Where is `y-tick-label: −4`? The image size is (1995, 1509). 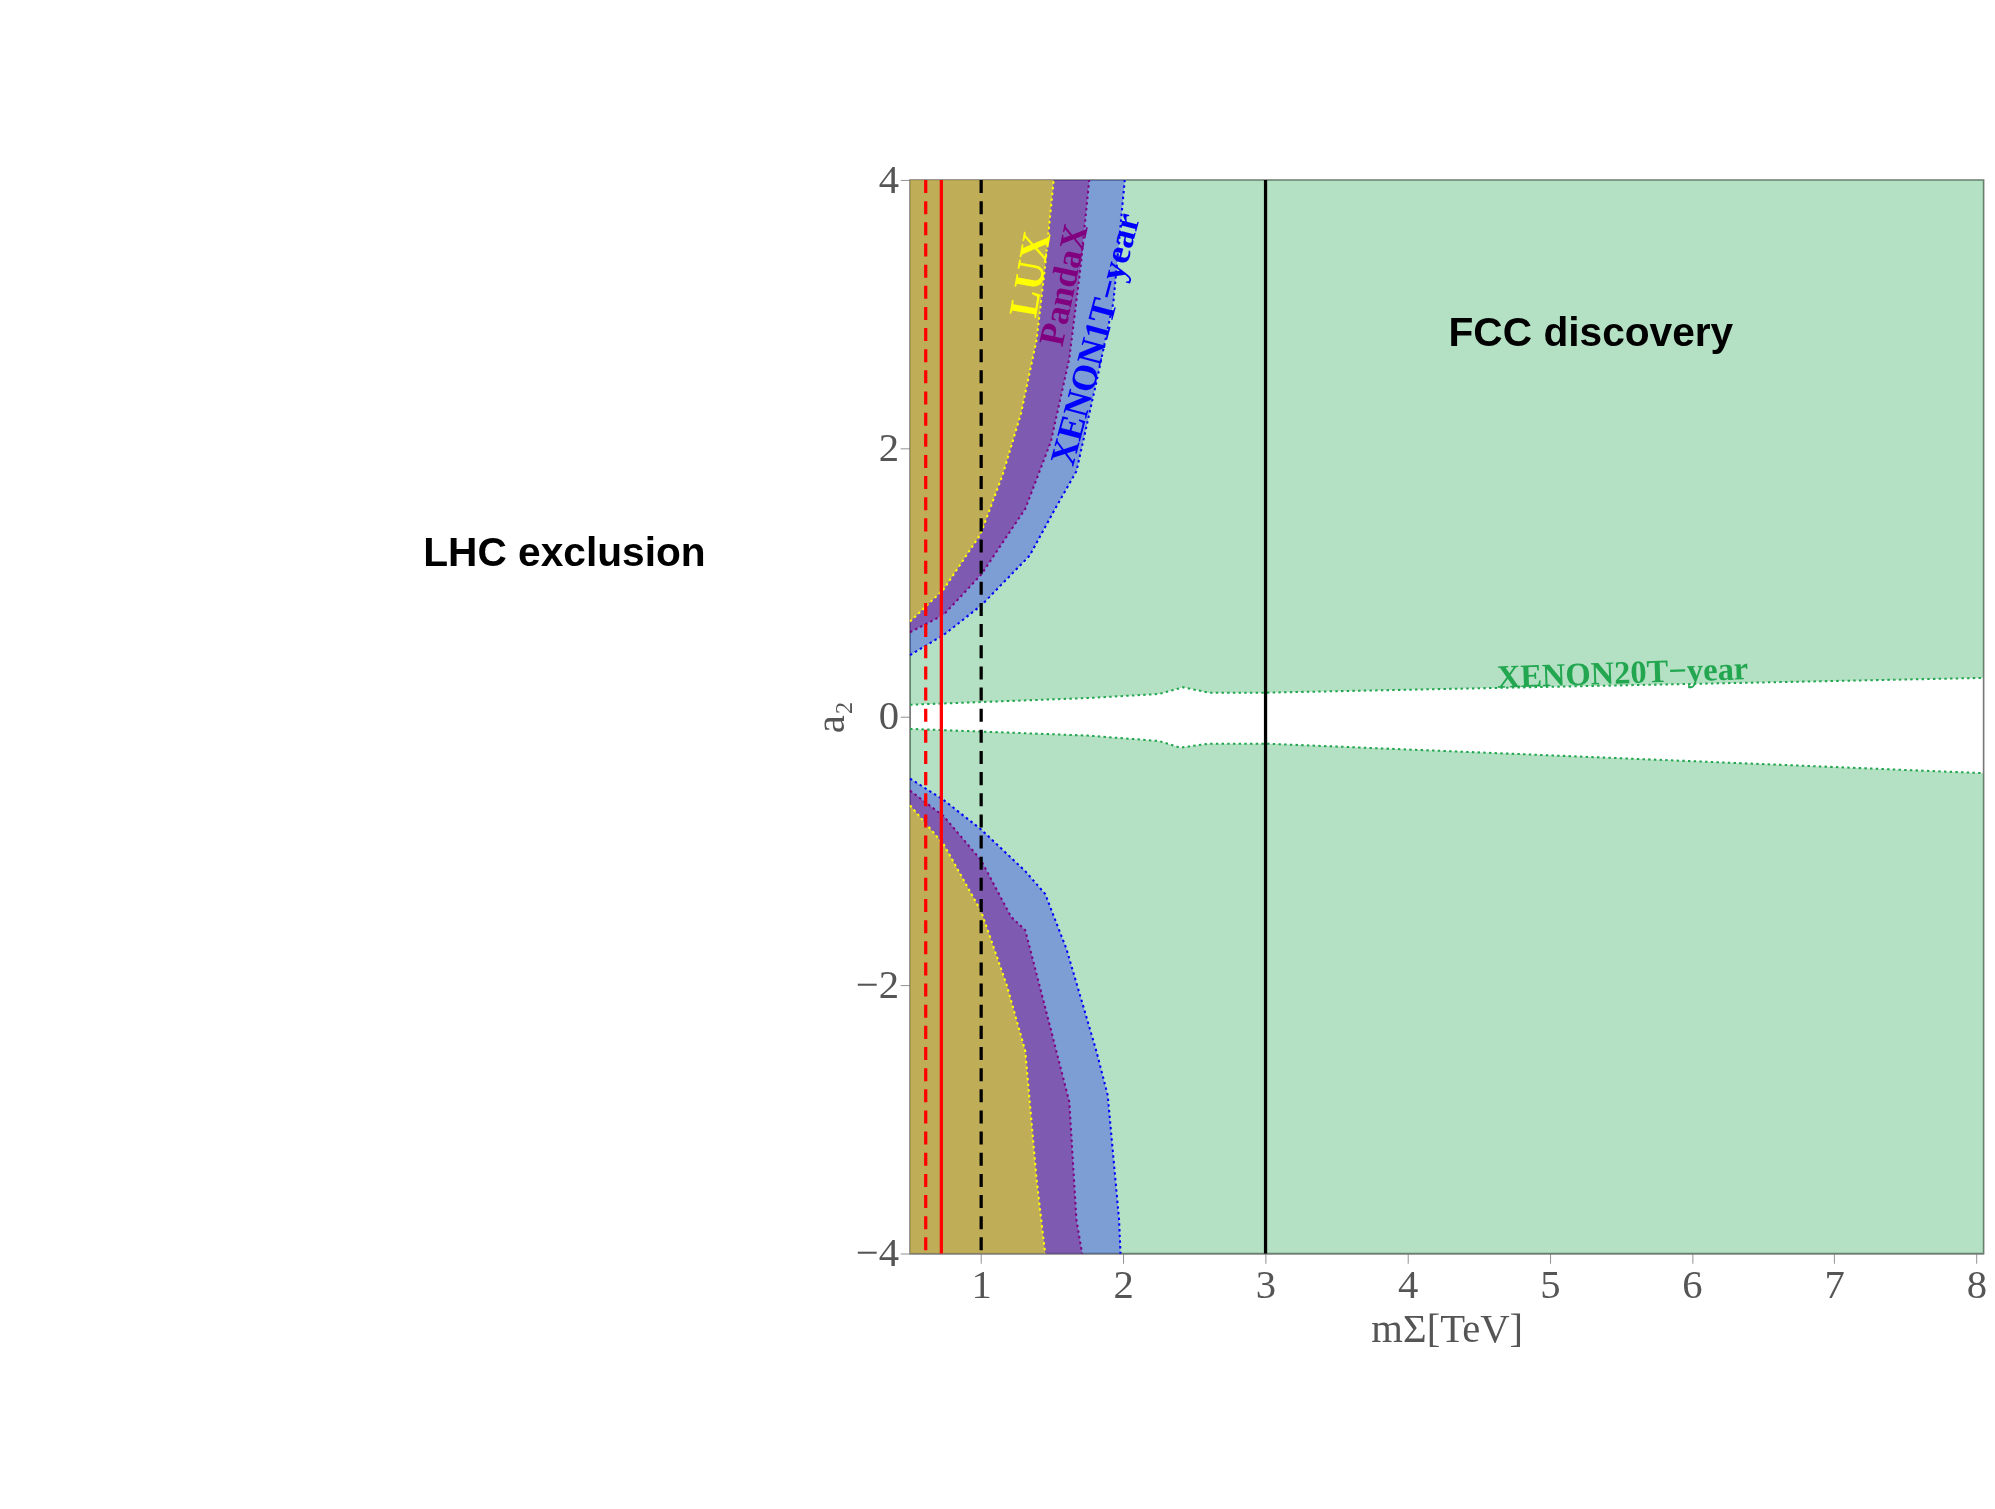
y-tick-label: −4 is located at coordinates (877, 1253).